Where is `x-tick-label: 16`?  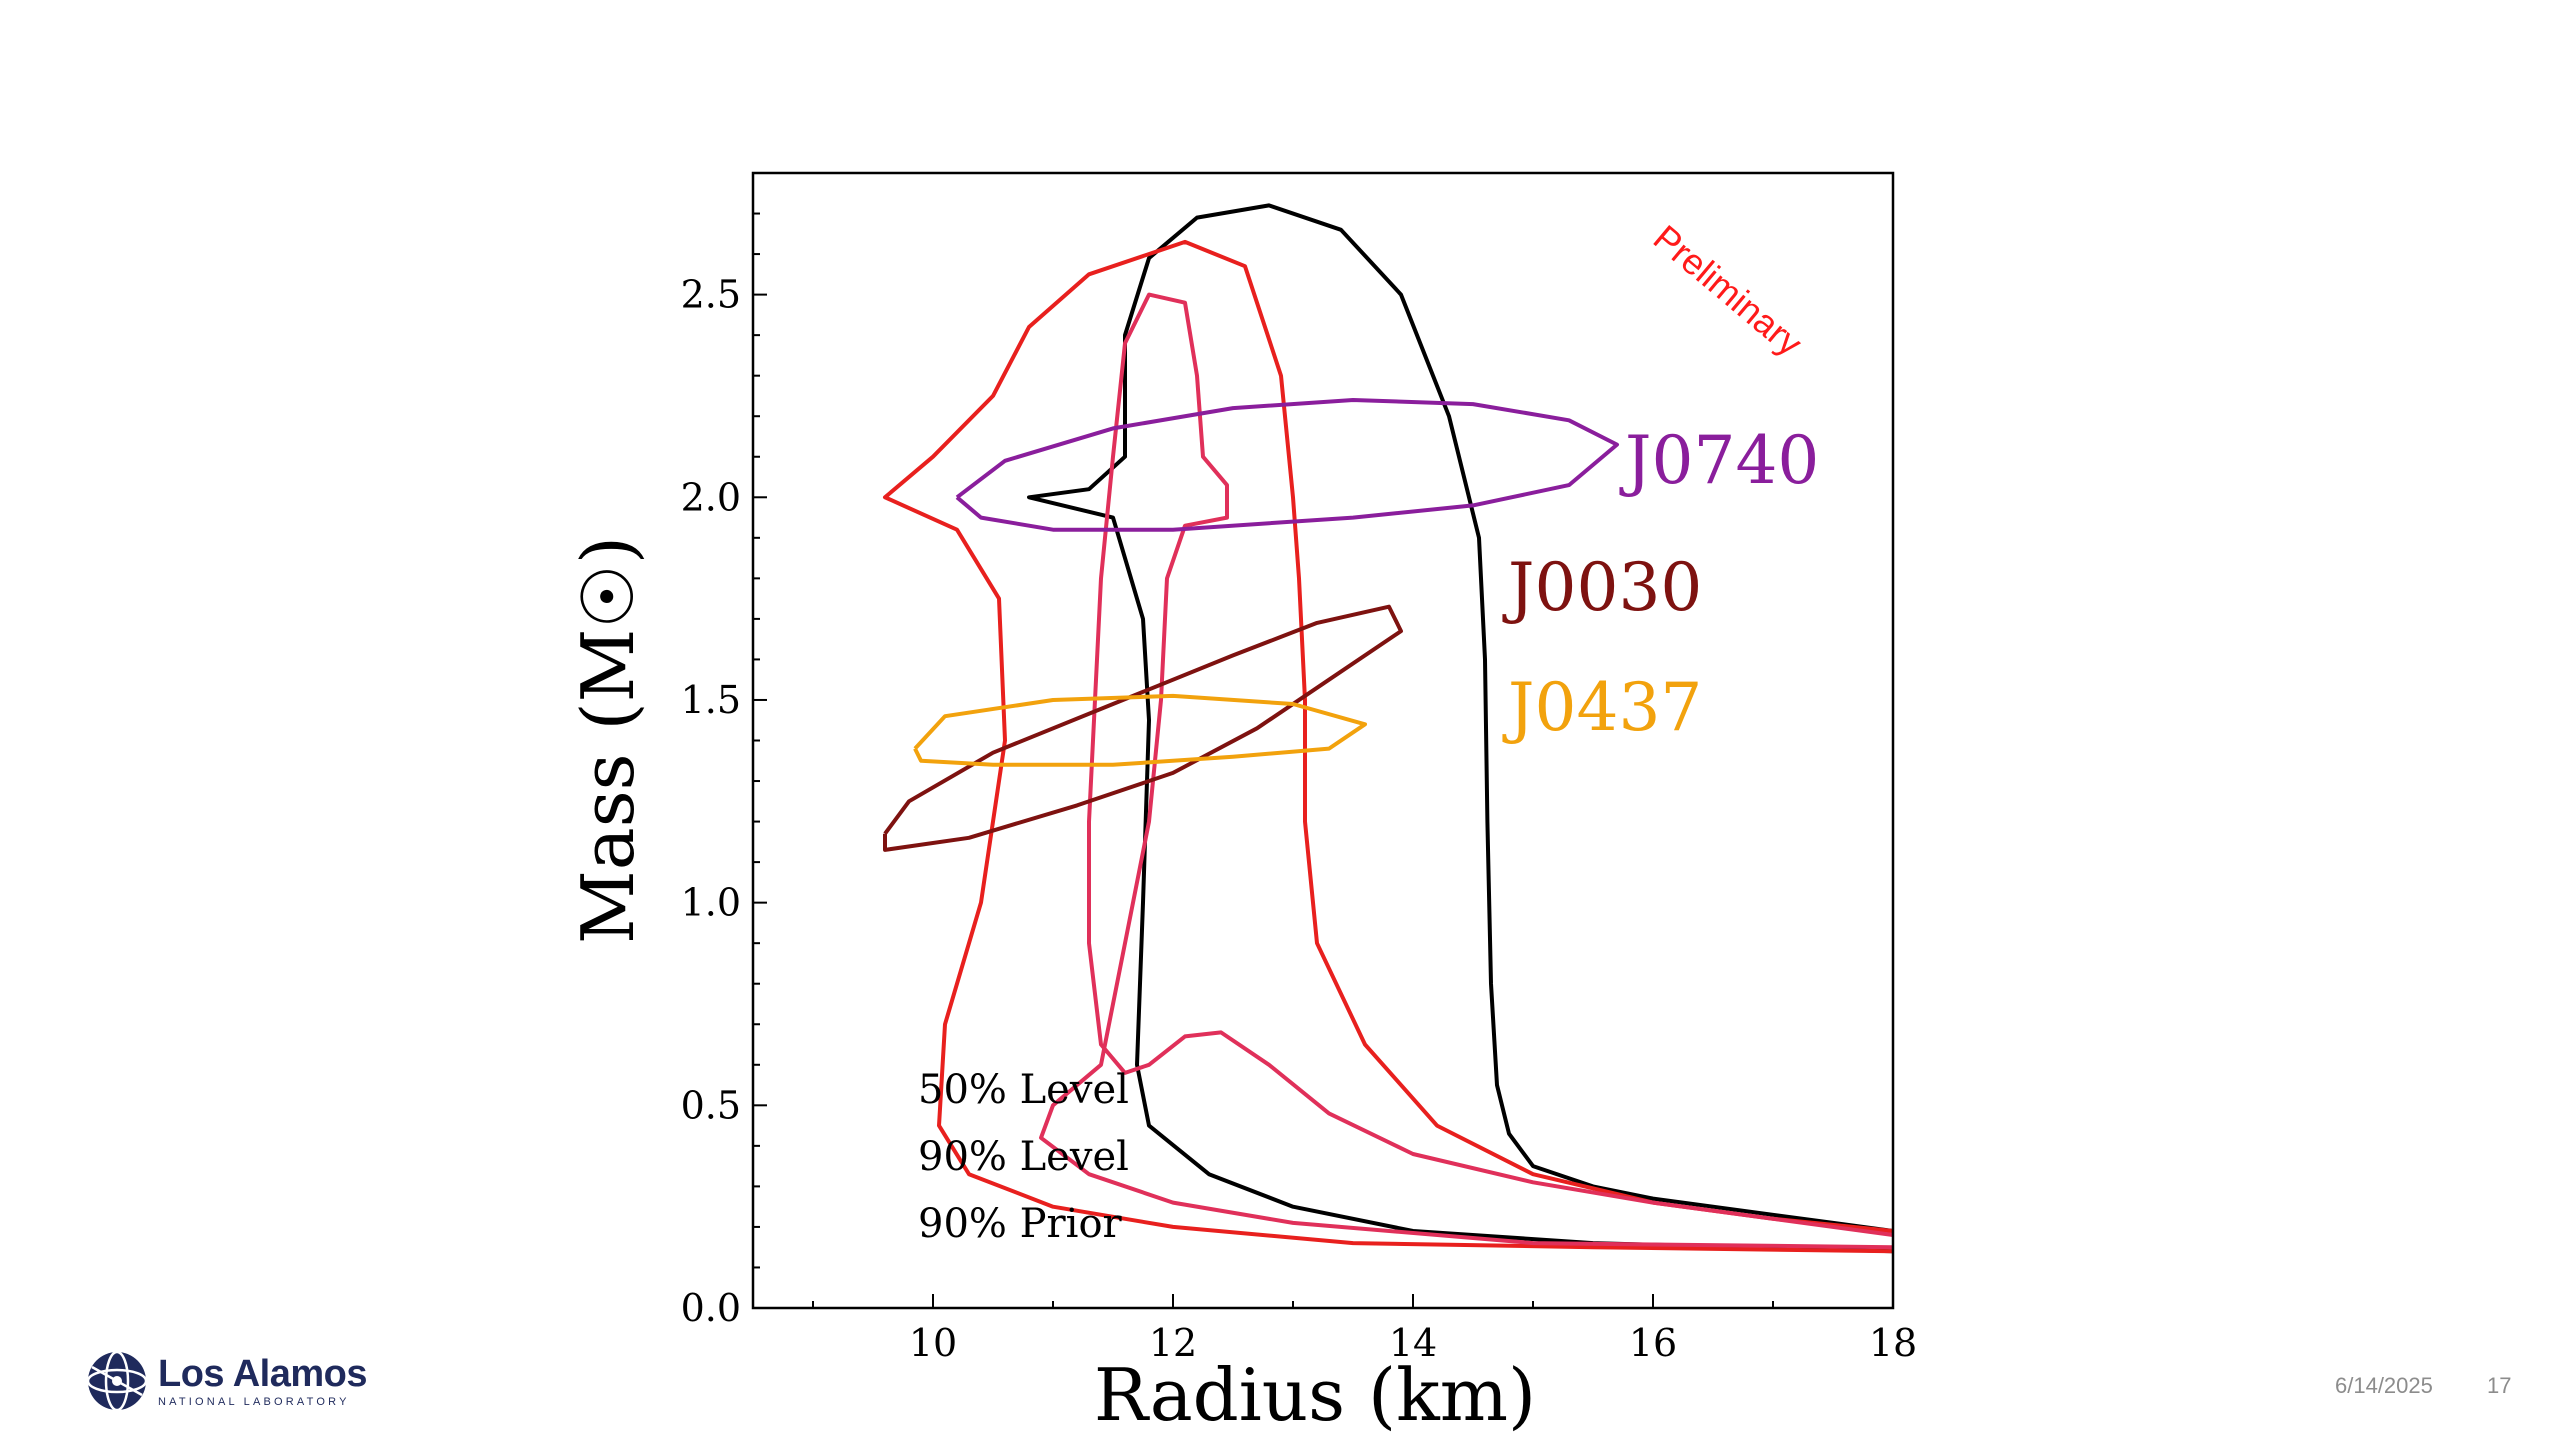 x-tick-label: 16 is located at coordinates (1653, 1343).